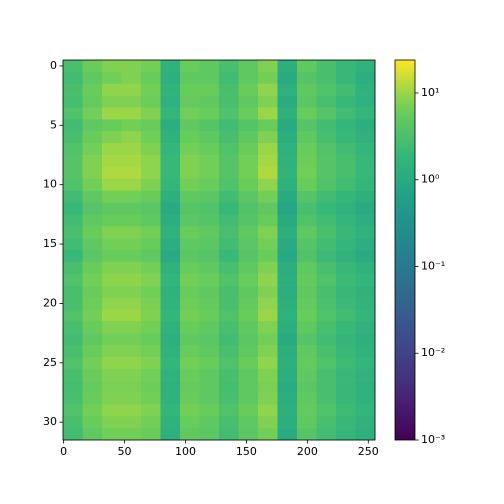  What do you see at coordinates (125, 451) in the screenshot?
I see `x-tick-label: 50` at bounding box center [125, 451].